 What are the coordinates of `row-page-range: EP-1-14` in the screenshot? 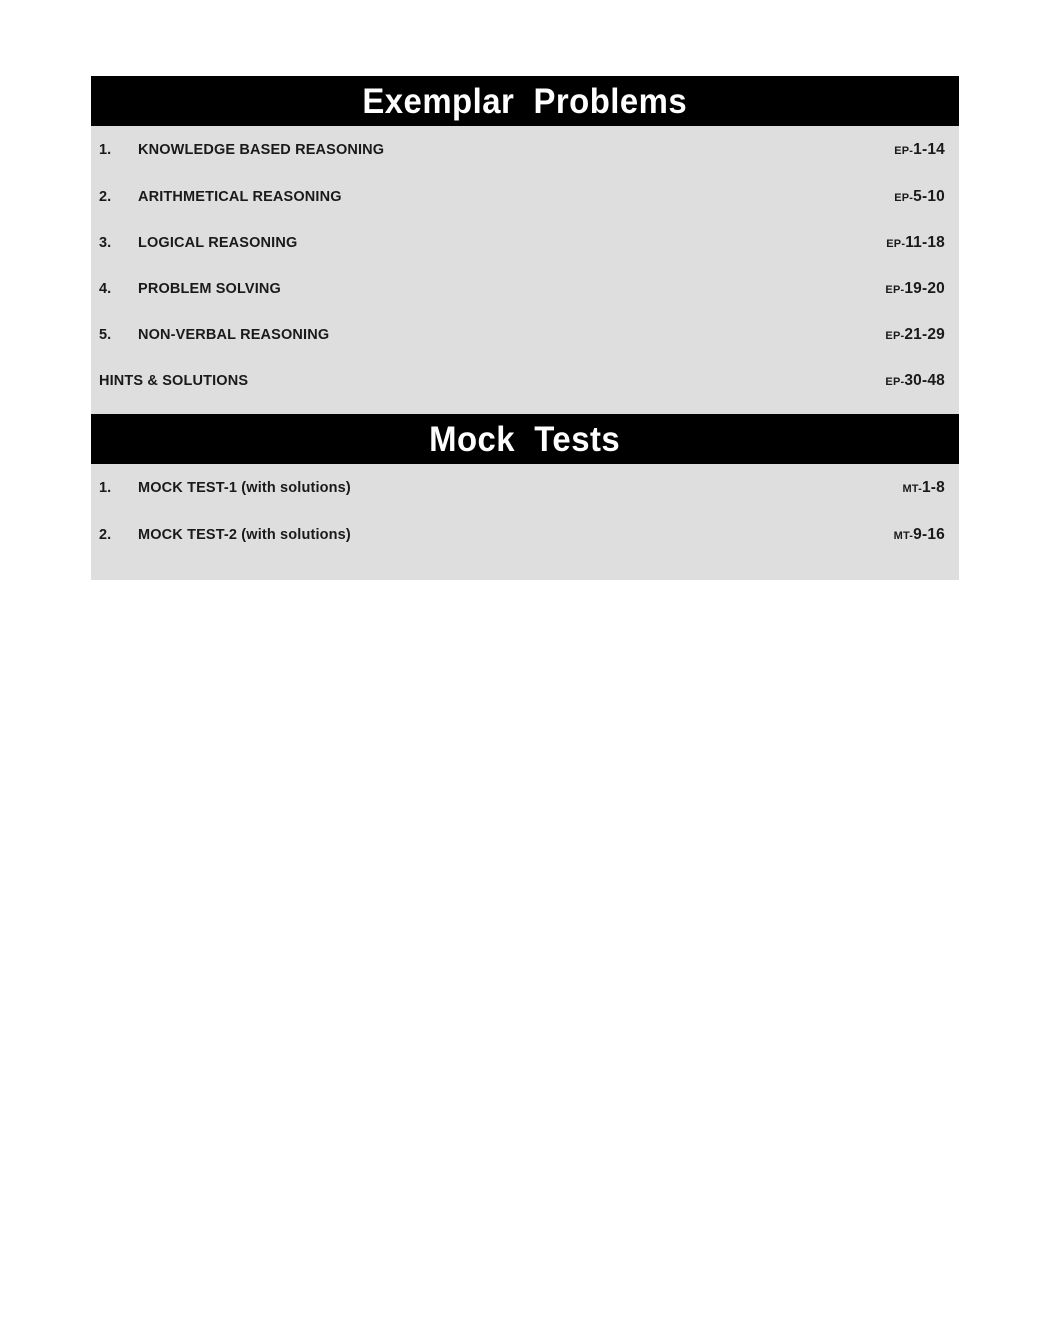 It's located at (919, 150).